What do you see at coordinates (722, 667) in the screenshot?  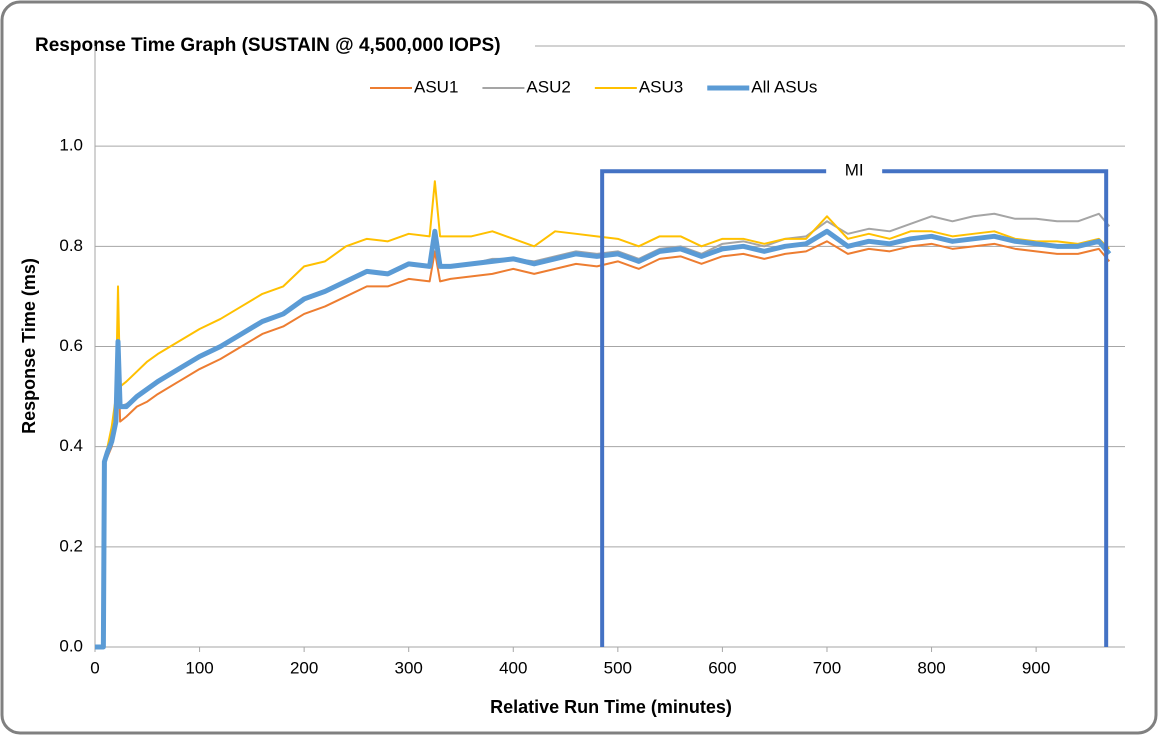 I see `x-tick-label: 600` at bounding box center [722, 667].